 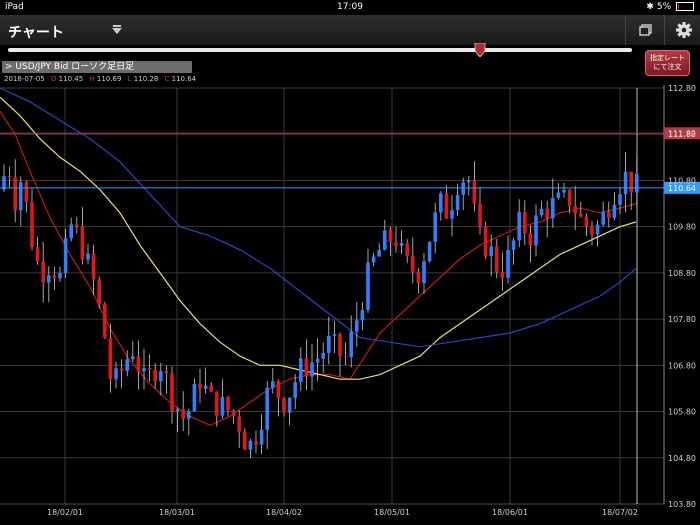 What do you see at coordinates (350, 7) in the screenshot?
I see `status-bar: iPad 17:09 ✱ 5%` at bounding box center [350, 7].